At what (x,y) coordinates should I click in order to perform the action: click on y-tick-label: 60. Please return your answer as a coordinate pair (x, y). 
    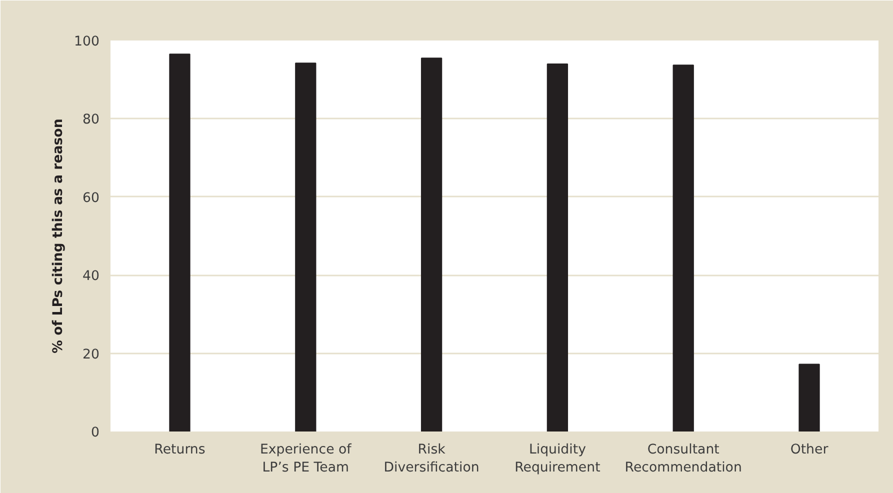
    Looking at the image, I should click on (91, 198).